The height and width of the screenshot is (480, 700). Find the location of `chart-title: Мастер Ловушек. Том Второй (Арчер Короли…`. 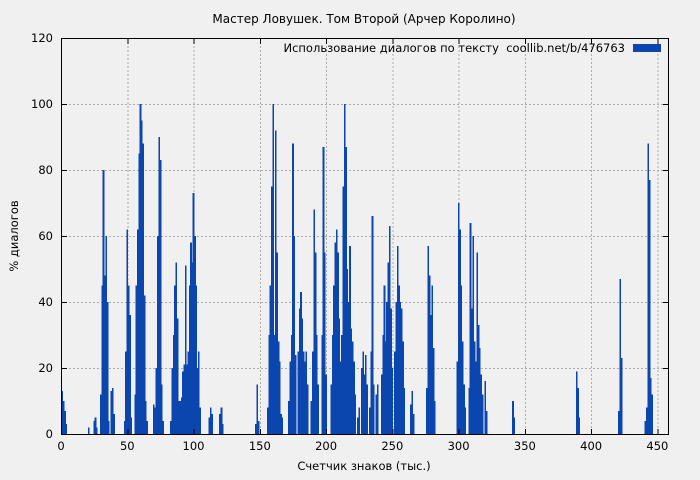

chart-title: Мастер Ловушек. Том Второй (Арчер Короли… is located at coordinates (364, 19).